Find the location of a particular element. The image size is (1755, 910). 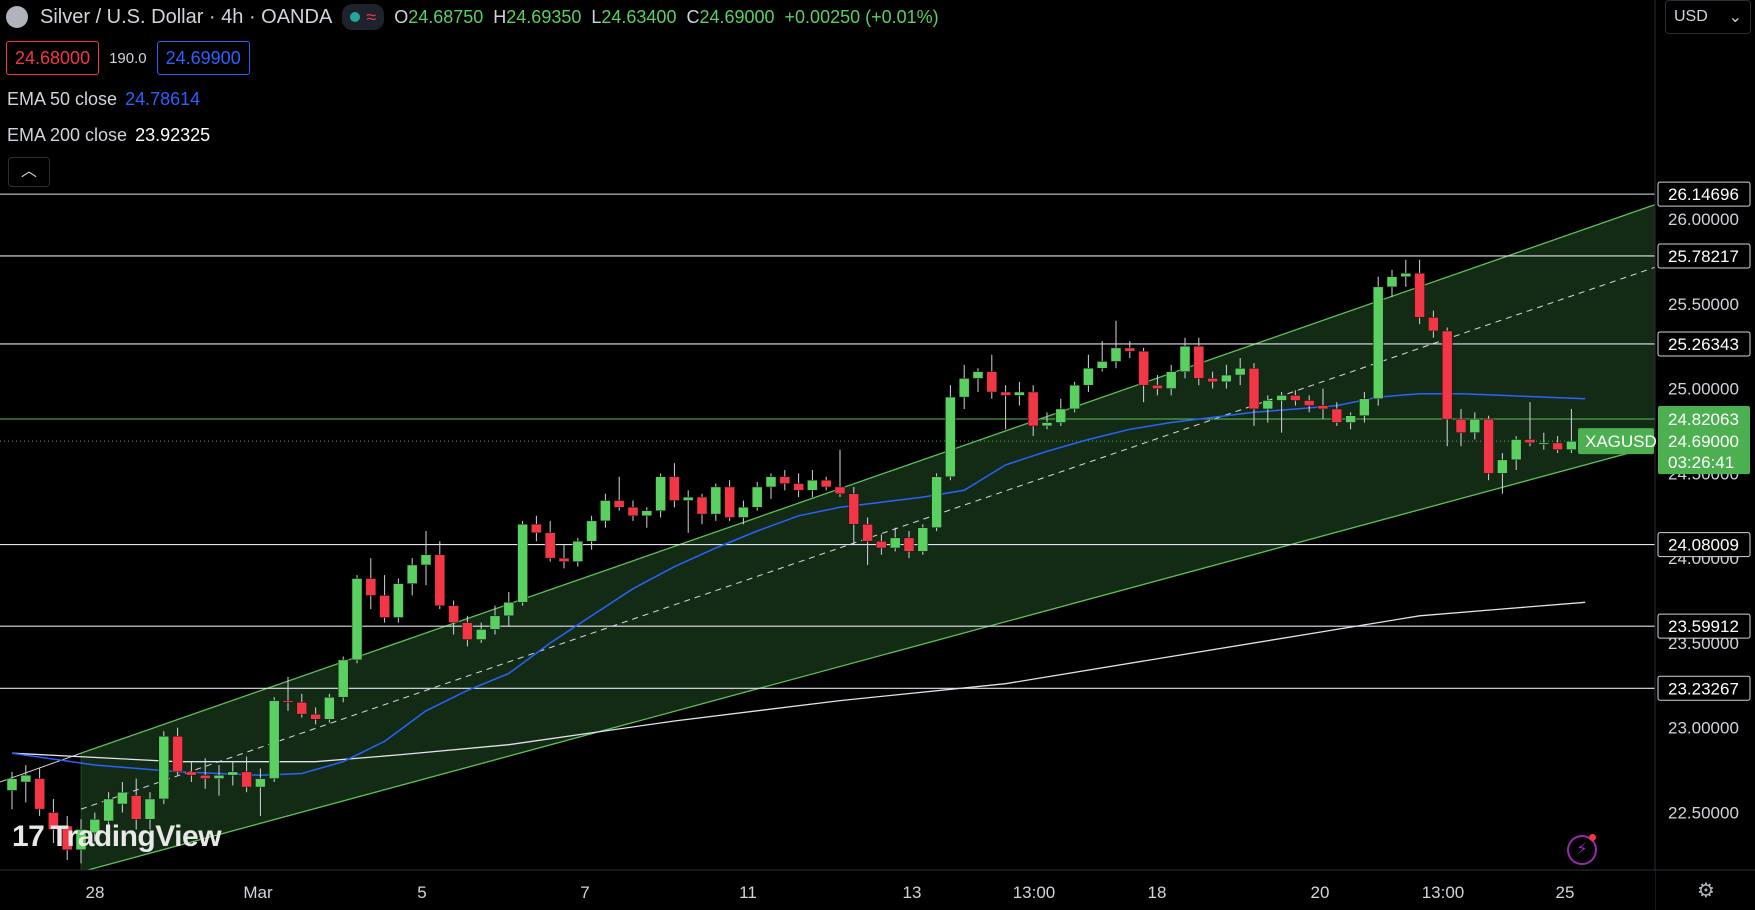

time-tick-label: 28 is located at coordinates (95, 892).